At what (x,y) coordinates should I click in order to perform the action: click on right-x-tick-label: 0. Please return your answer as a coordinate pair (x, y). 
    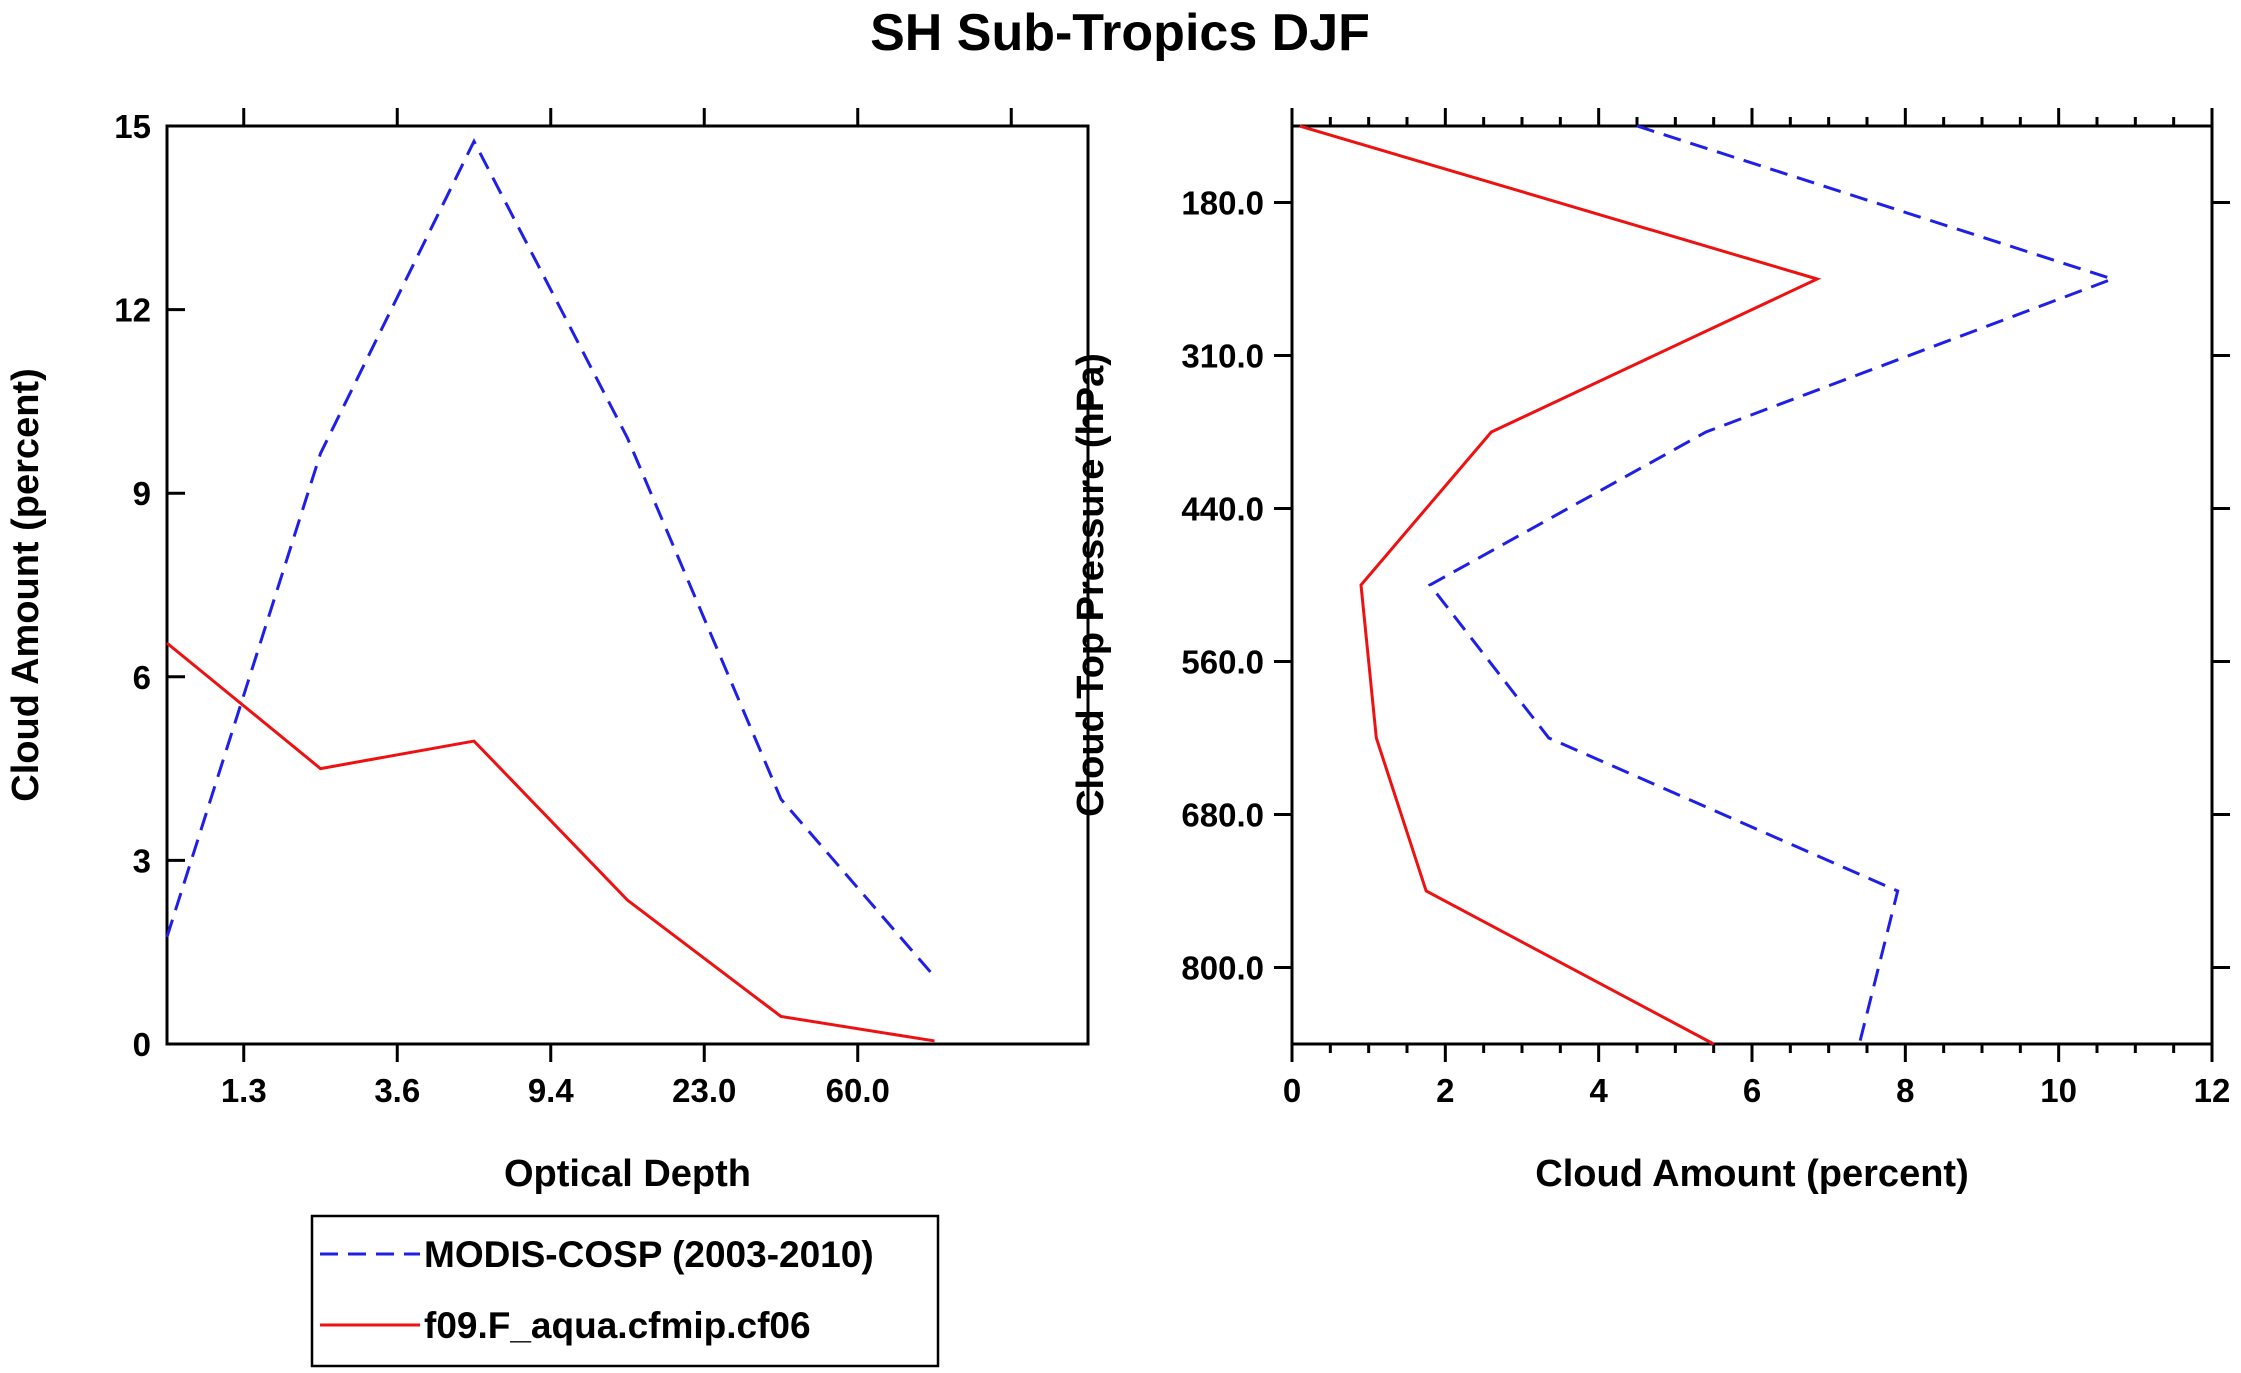
    Looking at the image, I should click on (1292, 1090).